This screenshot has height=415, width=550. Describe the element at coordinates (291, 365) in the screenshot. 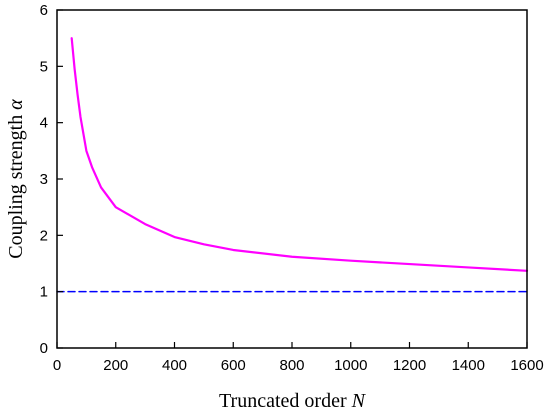

I see `x-tick-label-4: 800` at that location.